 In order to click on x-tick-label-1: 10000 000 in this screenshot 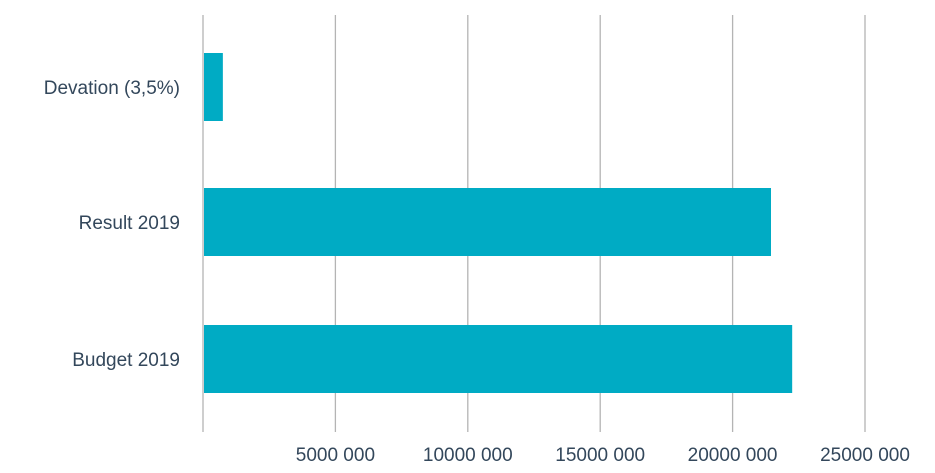, I will do `click(468, 455)`.